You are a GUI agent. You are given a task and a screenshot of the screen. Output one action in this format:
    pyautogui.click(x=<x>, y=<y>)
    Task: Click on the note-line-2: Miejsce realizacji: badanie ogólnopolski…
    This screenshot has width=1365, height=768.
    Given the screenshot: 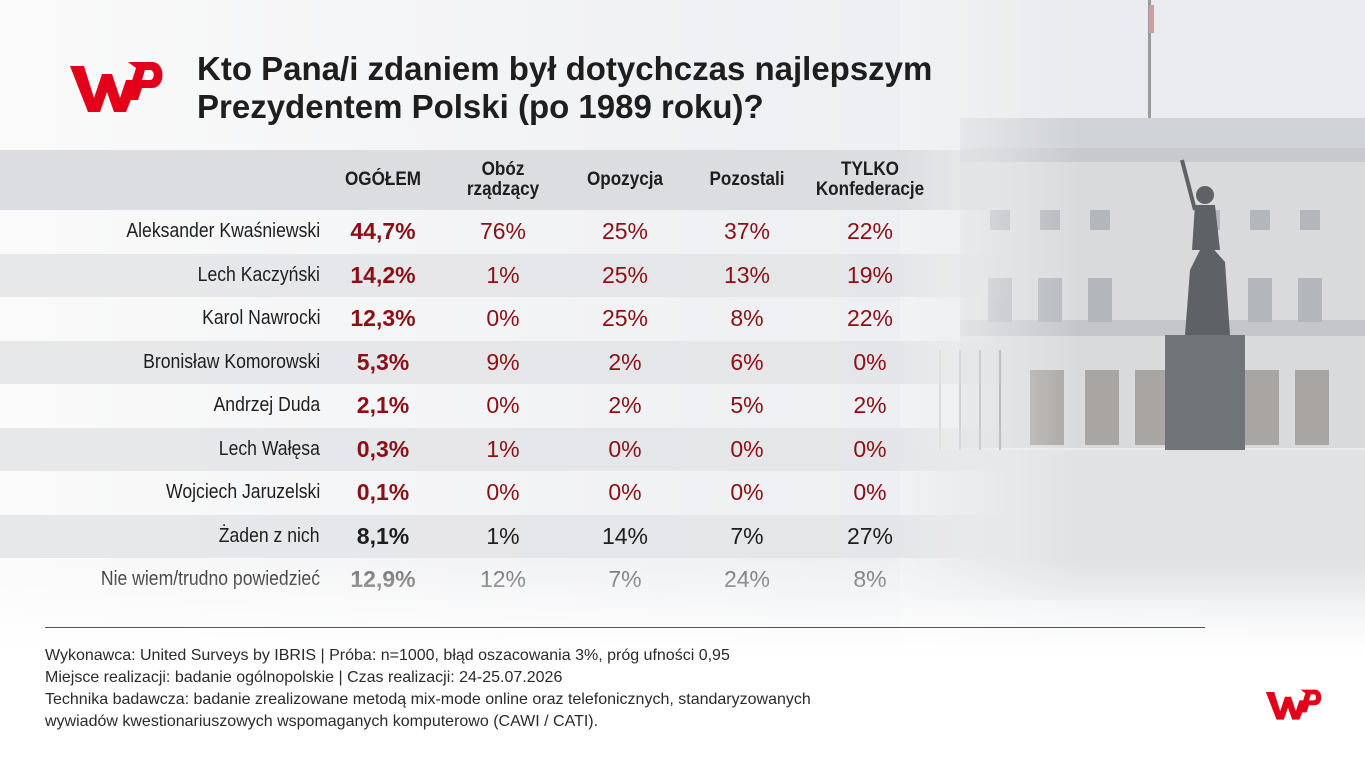 What is the action you would take?
    pyautogui.click(x=304, y=677)
    